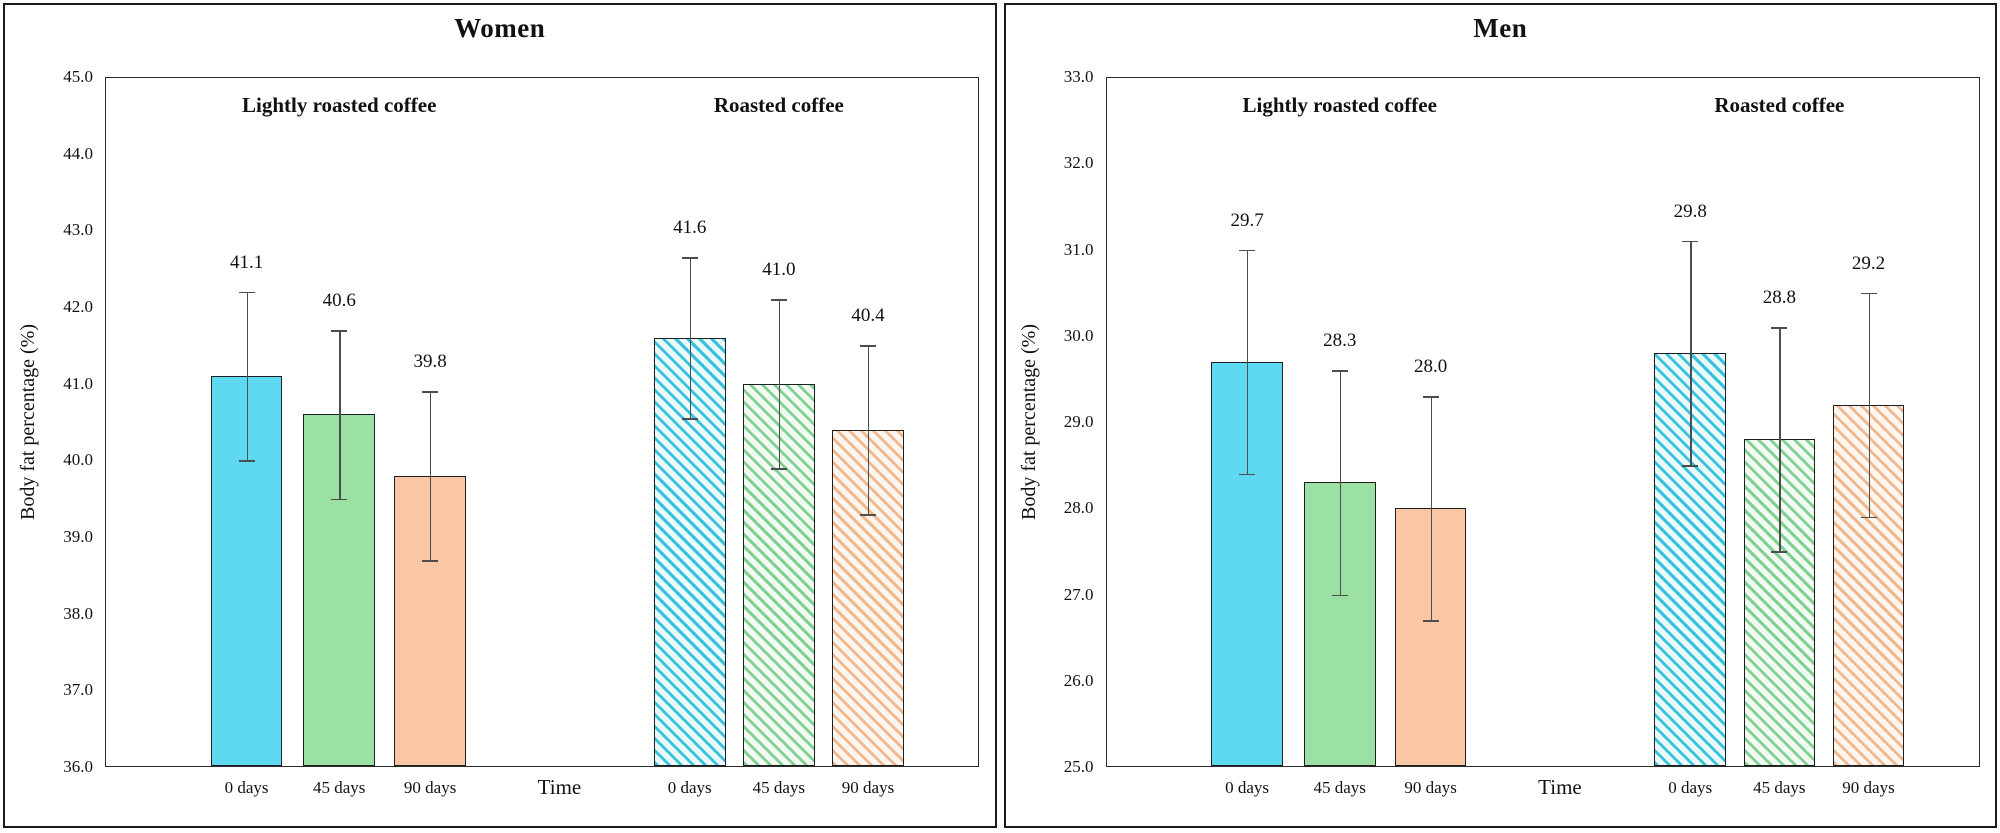 This screenshot has width=2000, height=833. Describe the element at coordinates (1430, 621) in the screenshot. I see `error-cap-bottom-men-lightly-roasted-coffee-90-days` at that location.